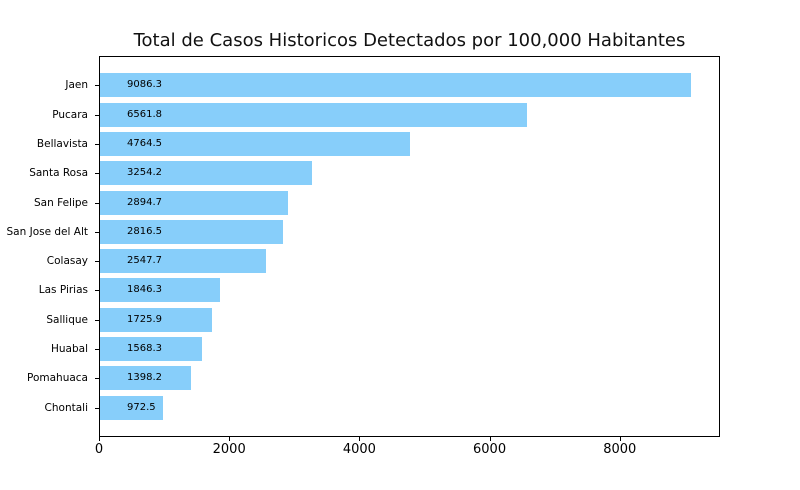  Describe the element at coordinates (620, 449) in the screenshot. I see `x-tick-label: 8000` at that location.